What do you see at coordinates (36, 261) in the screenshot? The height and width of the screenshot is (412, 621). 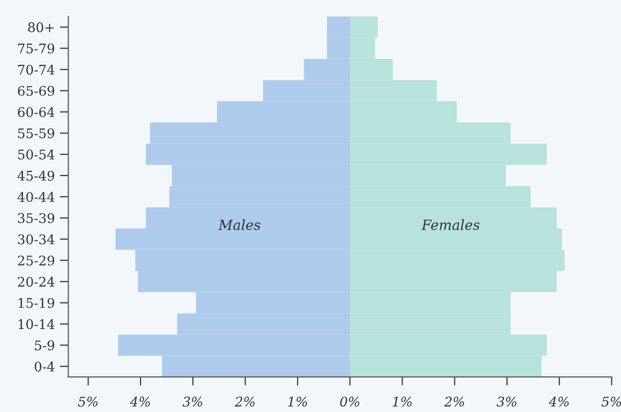 I see `y-tick-label: 25-29` at bounding box center [36, 261].